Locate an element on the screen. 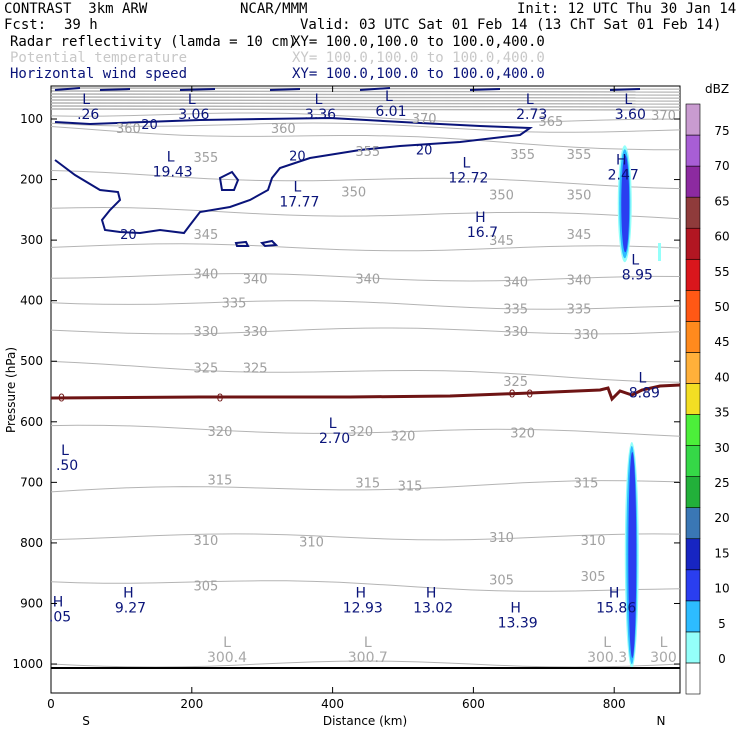  theta-extremum-value: 300 is located at coordinates (663, 658).